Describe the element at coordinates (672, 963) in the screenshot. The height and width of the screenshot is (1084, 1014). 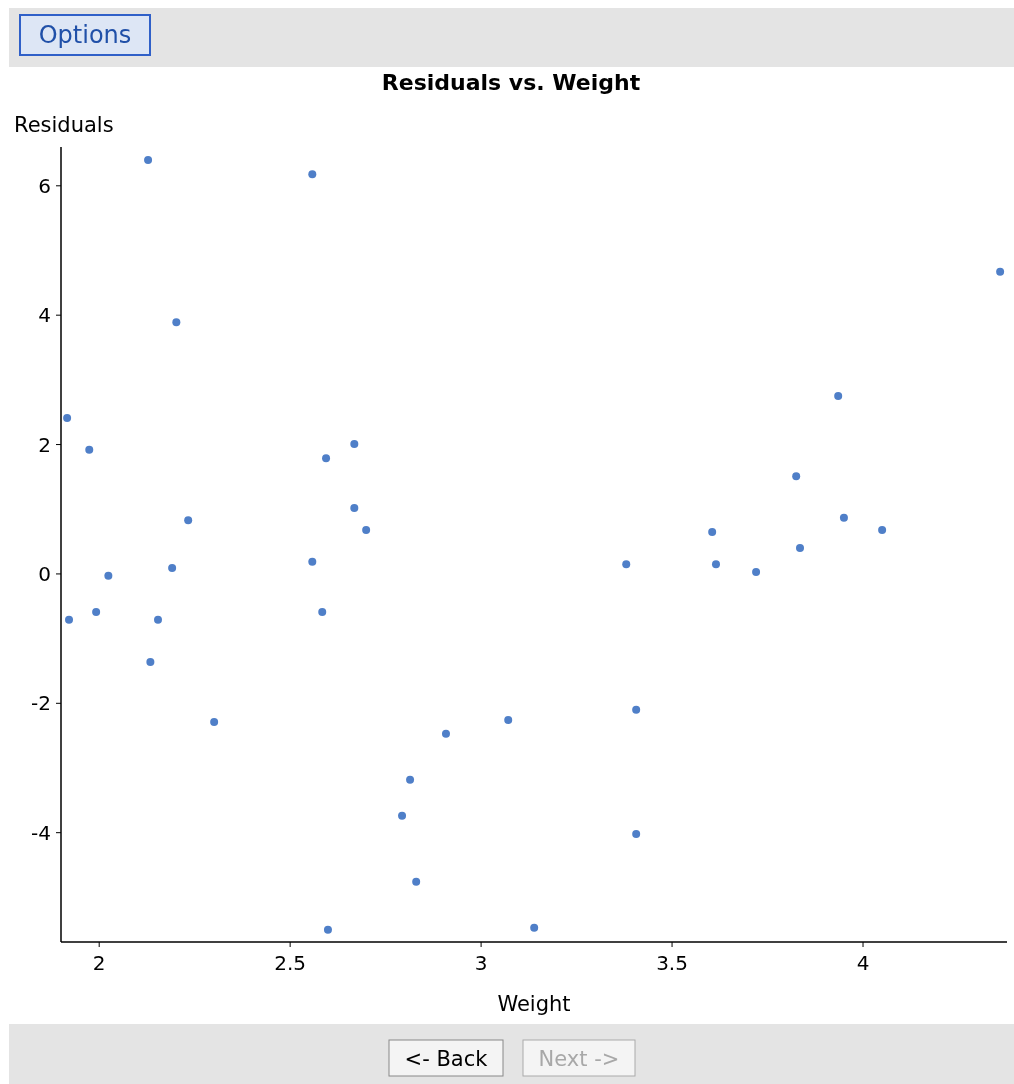
I see `x-tick-label: 3.5` at that location.